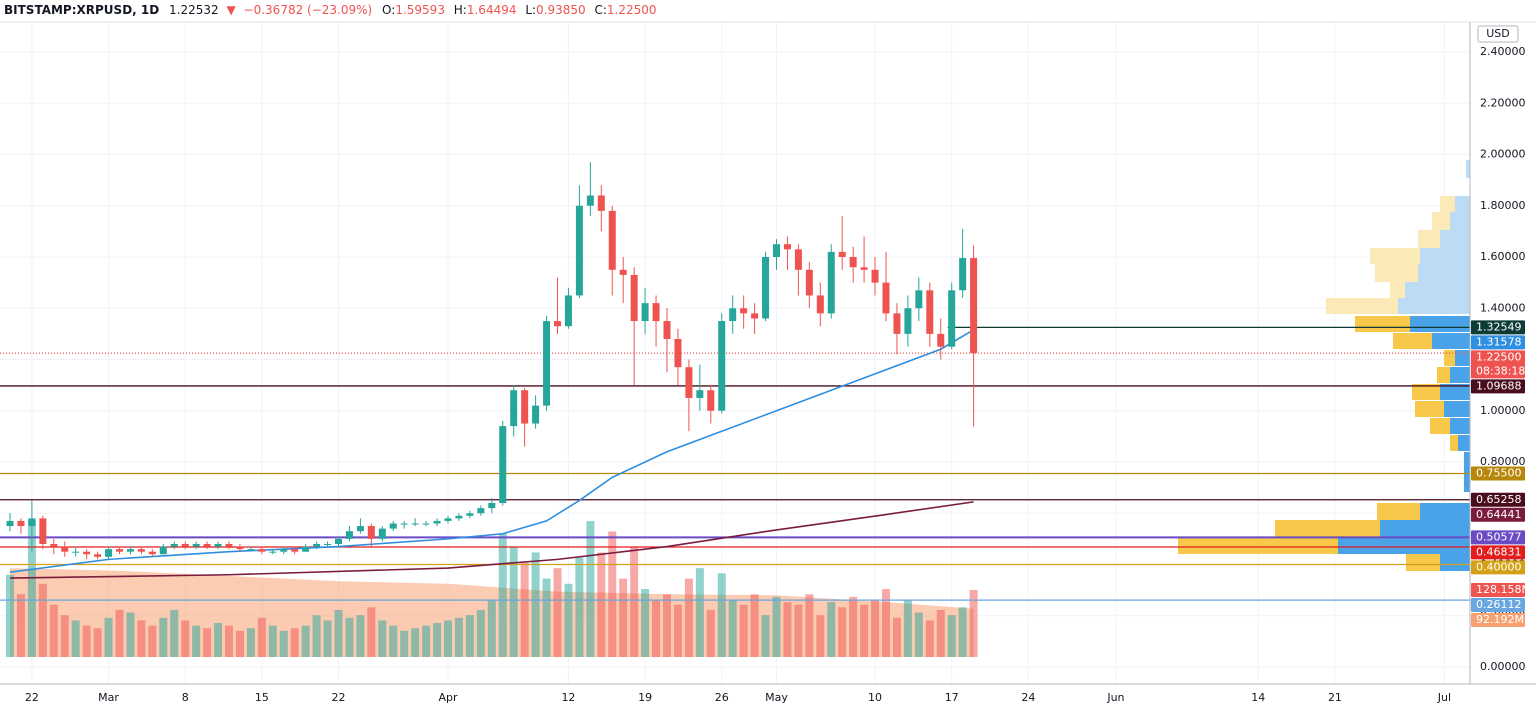  Describe the element at coordinates (1499, 326) in the screenshot. I see `price-tag-label: 1.32549` at that location.